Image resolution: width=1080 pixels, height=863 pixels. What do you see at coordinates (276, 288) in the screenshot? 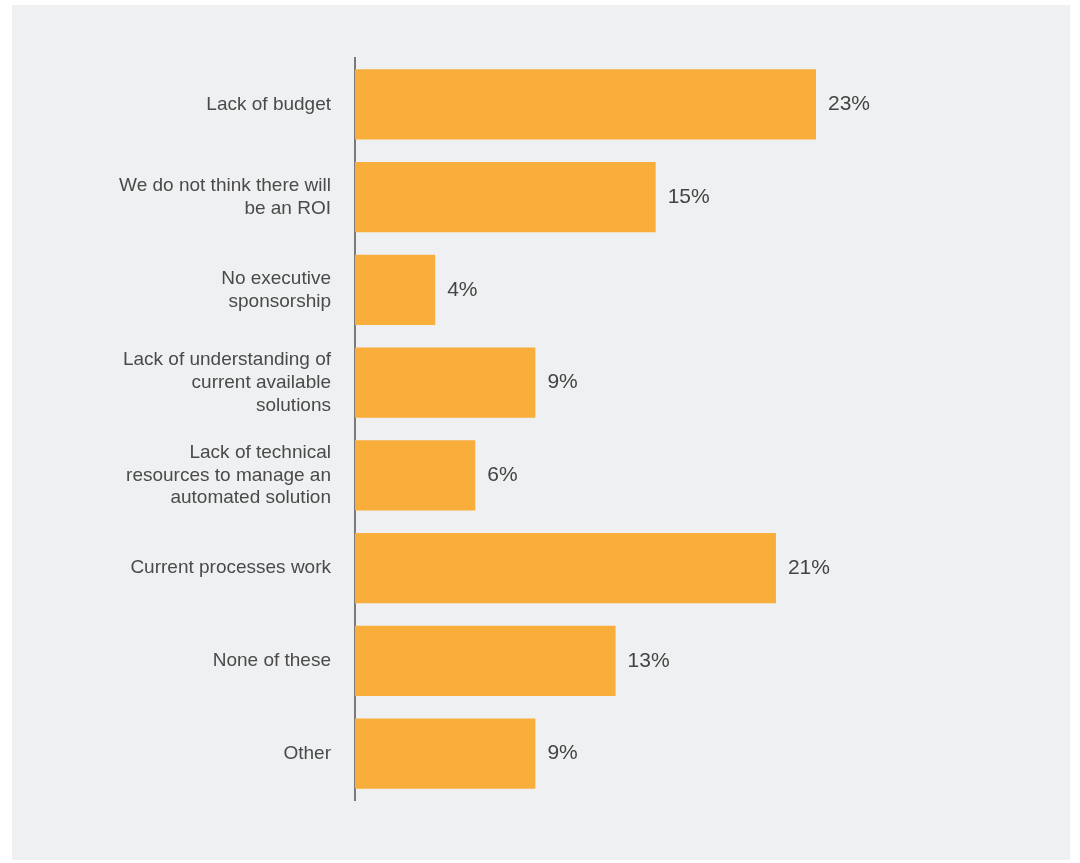
I see `y-tick-label: No executive sponsorship` at bounding box center [276, 288].